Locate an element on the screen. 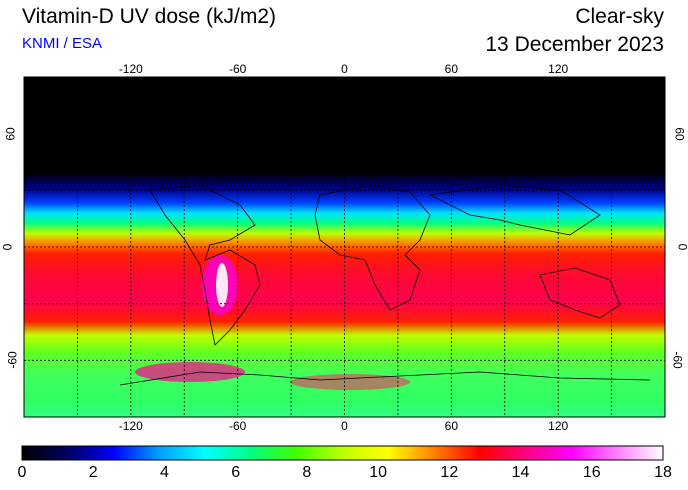  colorbar-tick-label: 14 is located at coordinates (520, 472).